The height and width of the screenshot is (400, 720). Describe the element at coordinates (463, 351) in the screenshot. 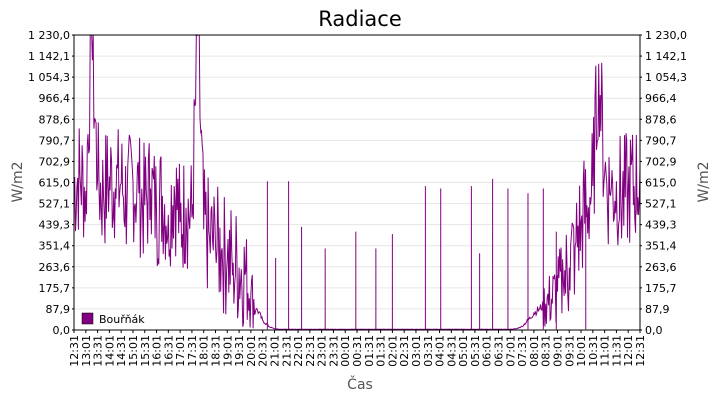

I see `x-tick-label: 05:01` at that location.